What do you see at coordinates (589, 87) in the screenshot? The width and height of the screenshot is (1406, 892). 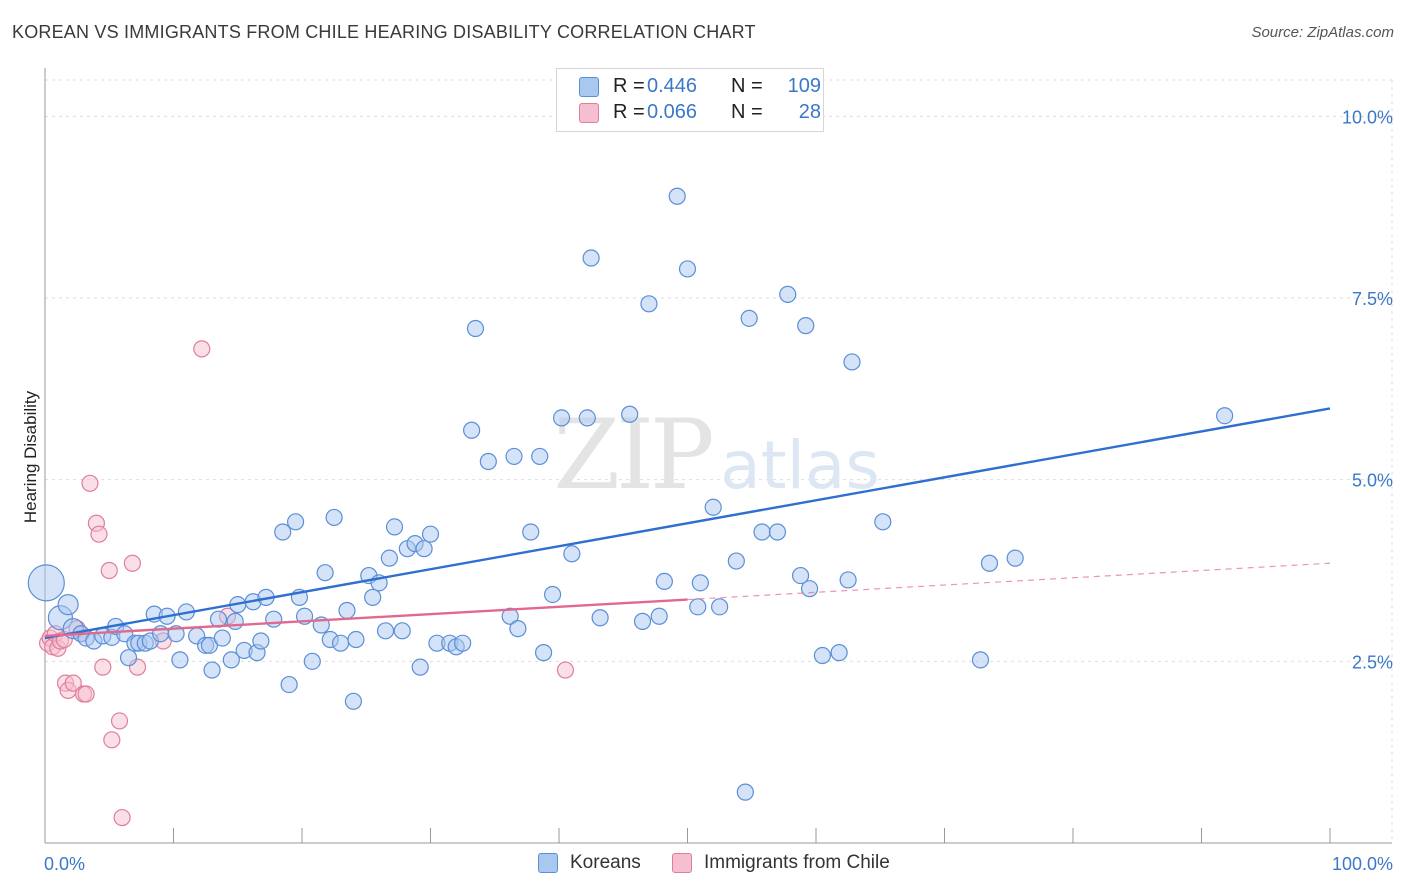 I see `legend-swatch-koreans` at bounding box center [589, 87].